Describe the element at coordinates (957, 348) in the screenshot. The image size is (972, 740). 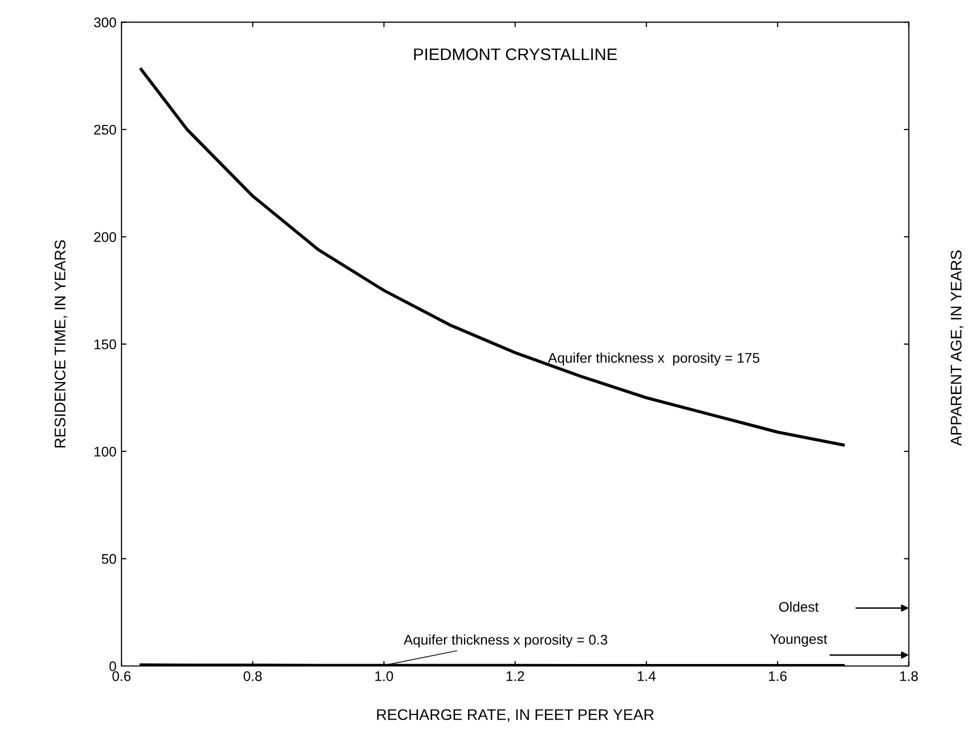
I see `y2-axis-title: APPARENT AGE, IN YEARS` at that location.